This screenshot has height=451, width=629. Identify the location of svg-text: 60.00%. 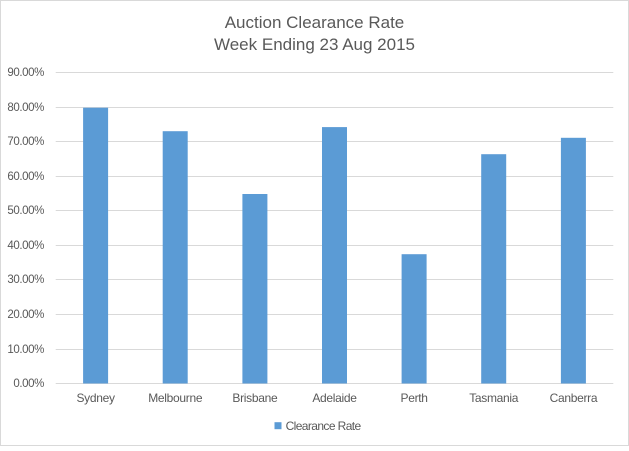
(25, 177).